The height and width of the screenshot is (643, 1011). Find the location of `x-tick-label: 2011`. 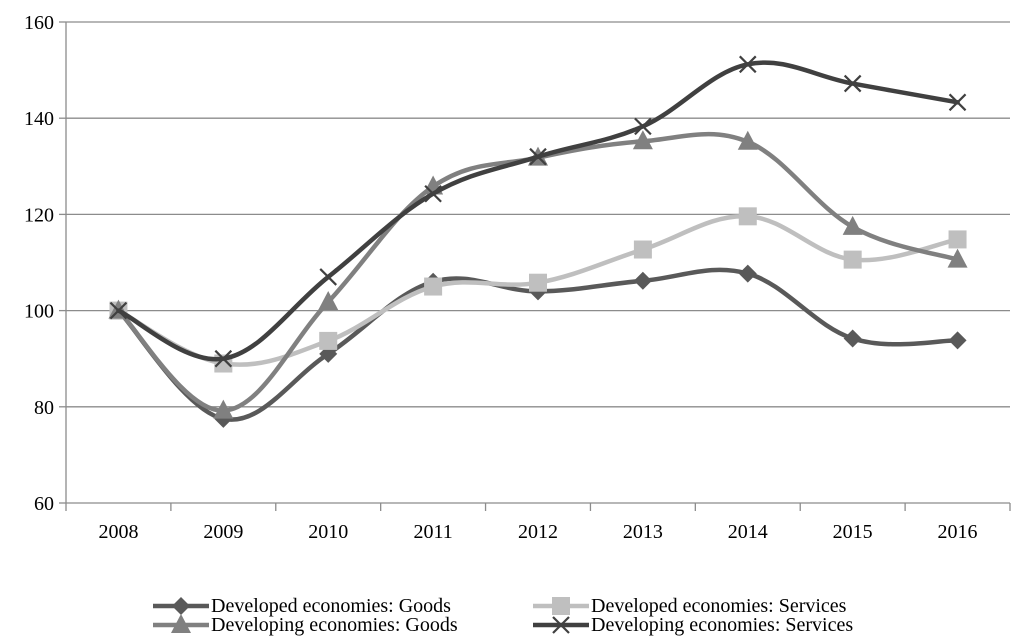

x-tick-label: 2011 is located at coordinates (432, 532).